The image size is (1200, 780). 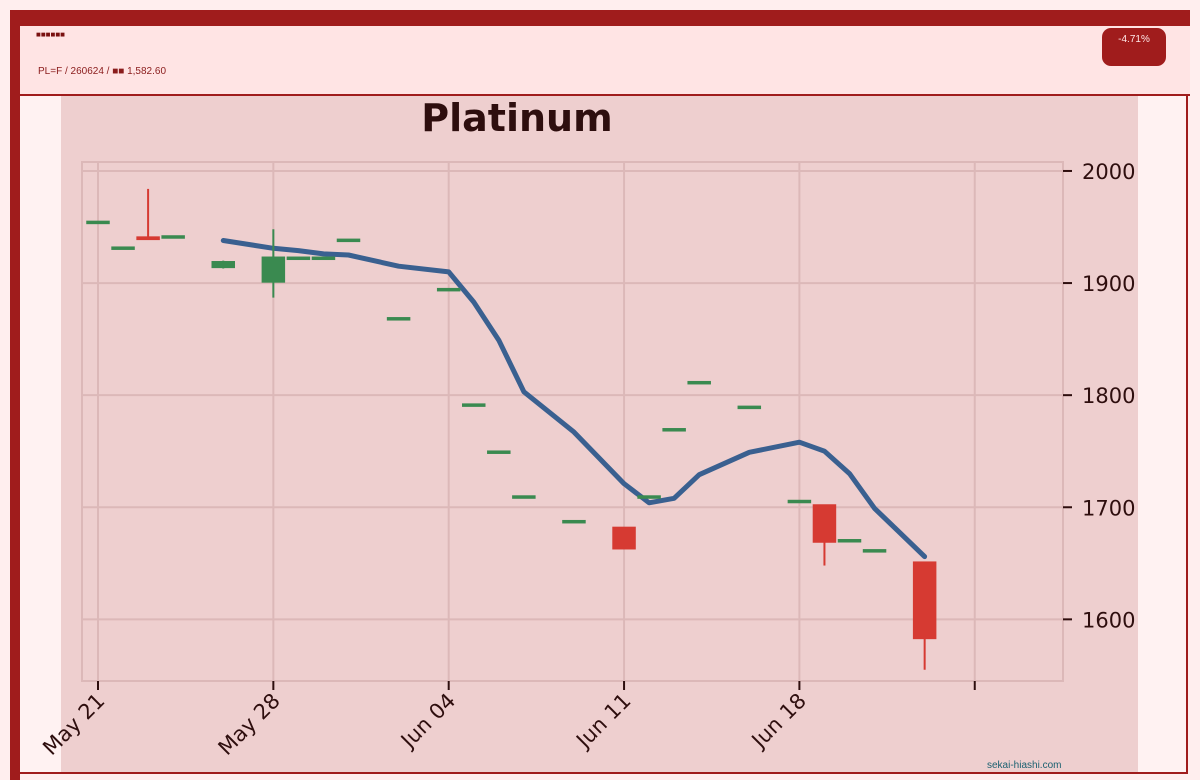 What do you see at coordinates (600, 18) in the screenshot?
I see `frame-top-bar` at bounding box center [600, 18].